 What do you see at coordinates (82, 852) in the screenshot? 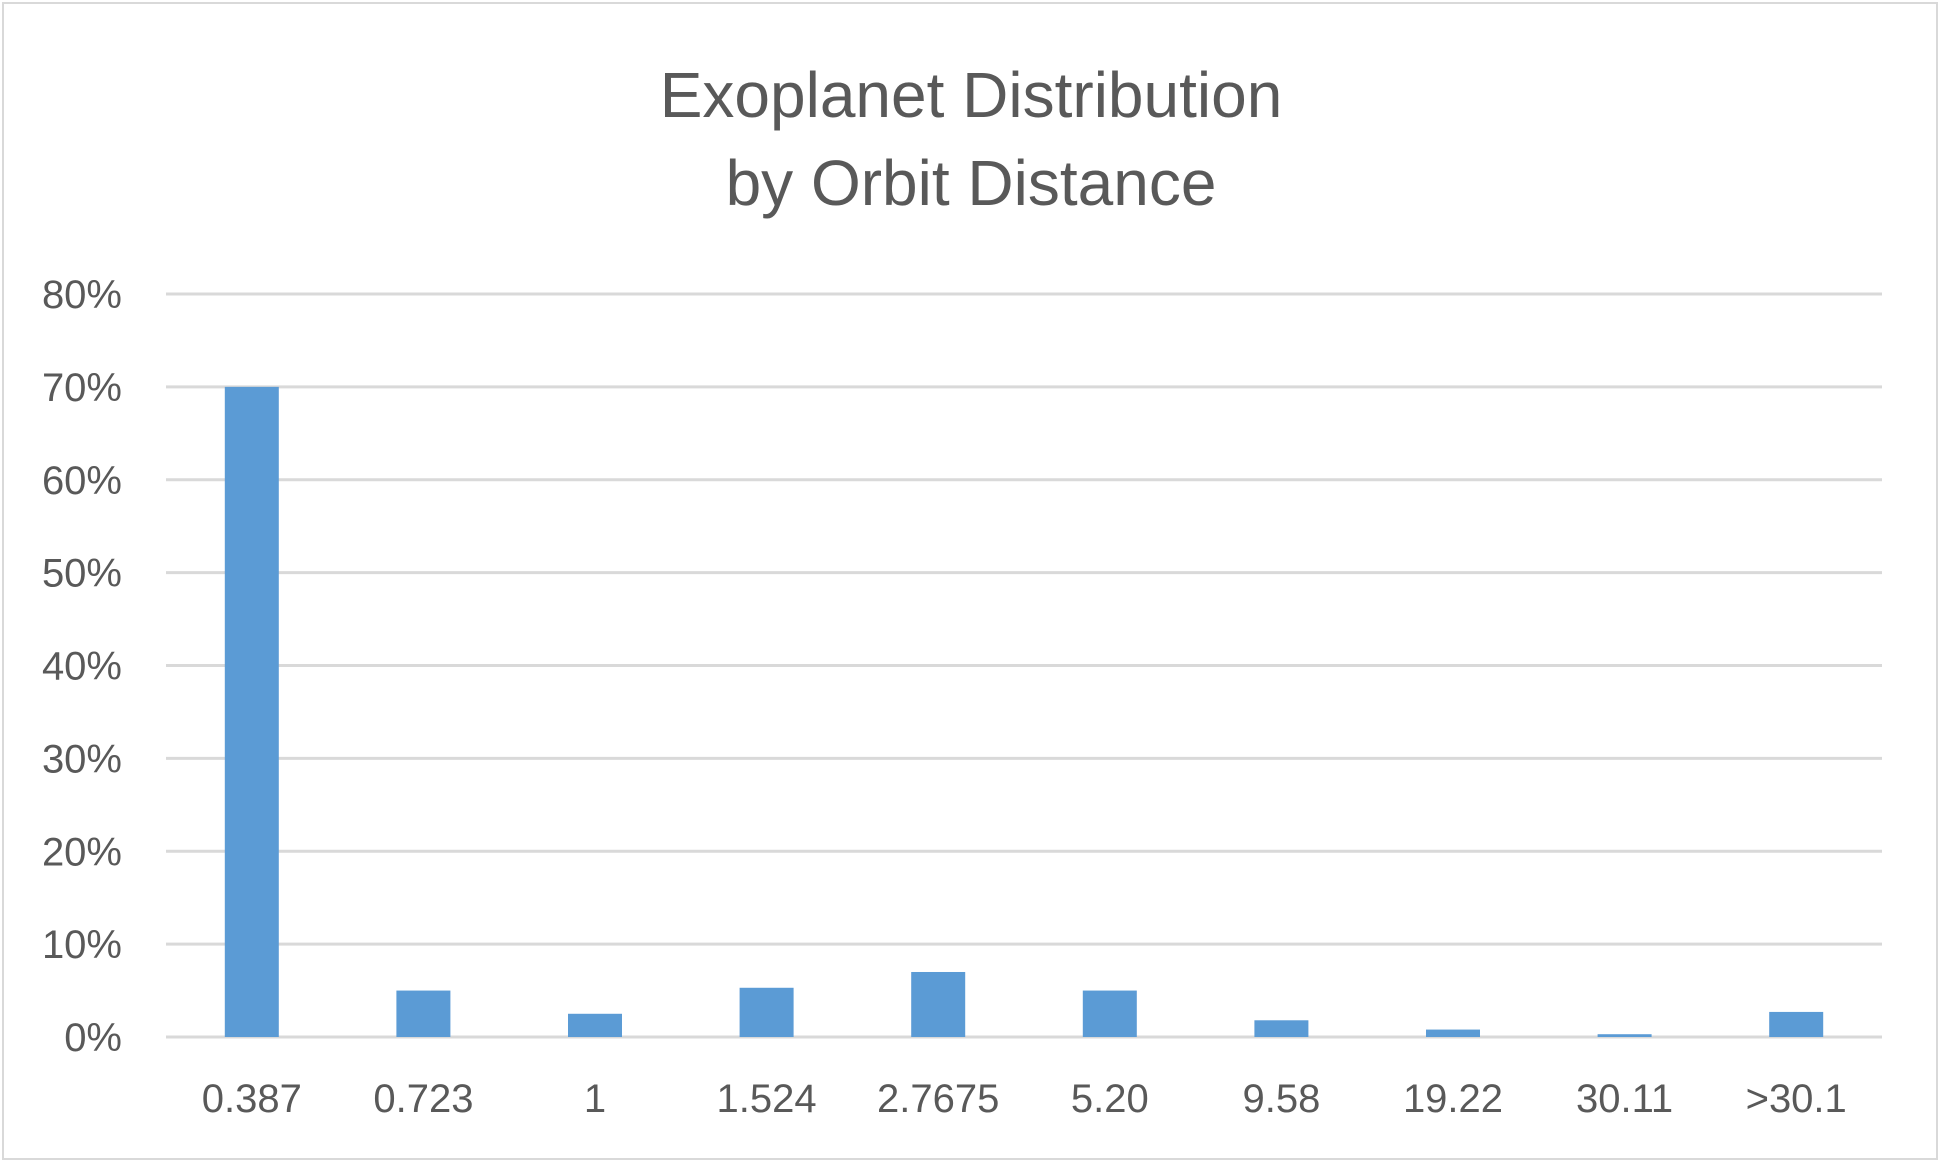
I see `y-tick-label: 20%` at bounding box center [82, 852].